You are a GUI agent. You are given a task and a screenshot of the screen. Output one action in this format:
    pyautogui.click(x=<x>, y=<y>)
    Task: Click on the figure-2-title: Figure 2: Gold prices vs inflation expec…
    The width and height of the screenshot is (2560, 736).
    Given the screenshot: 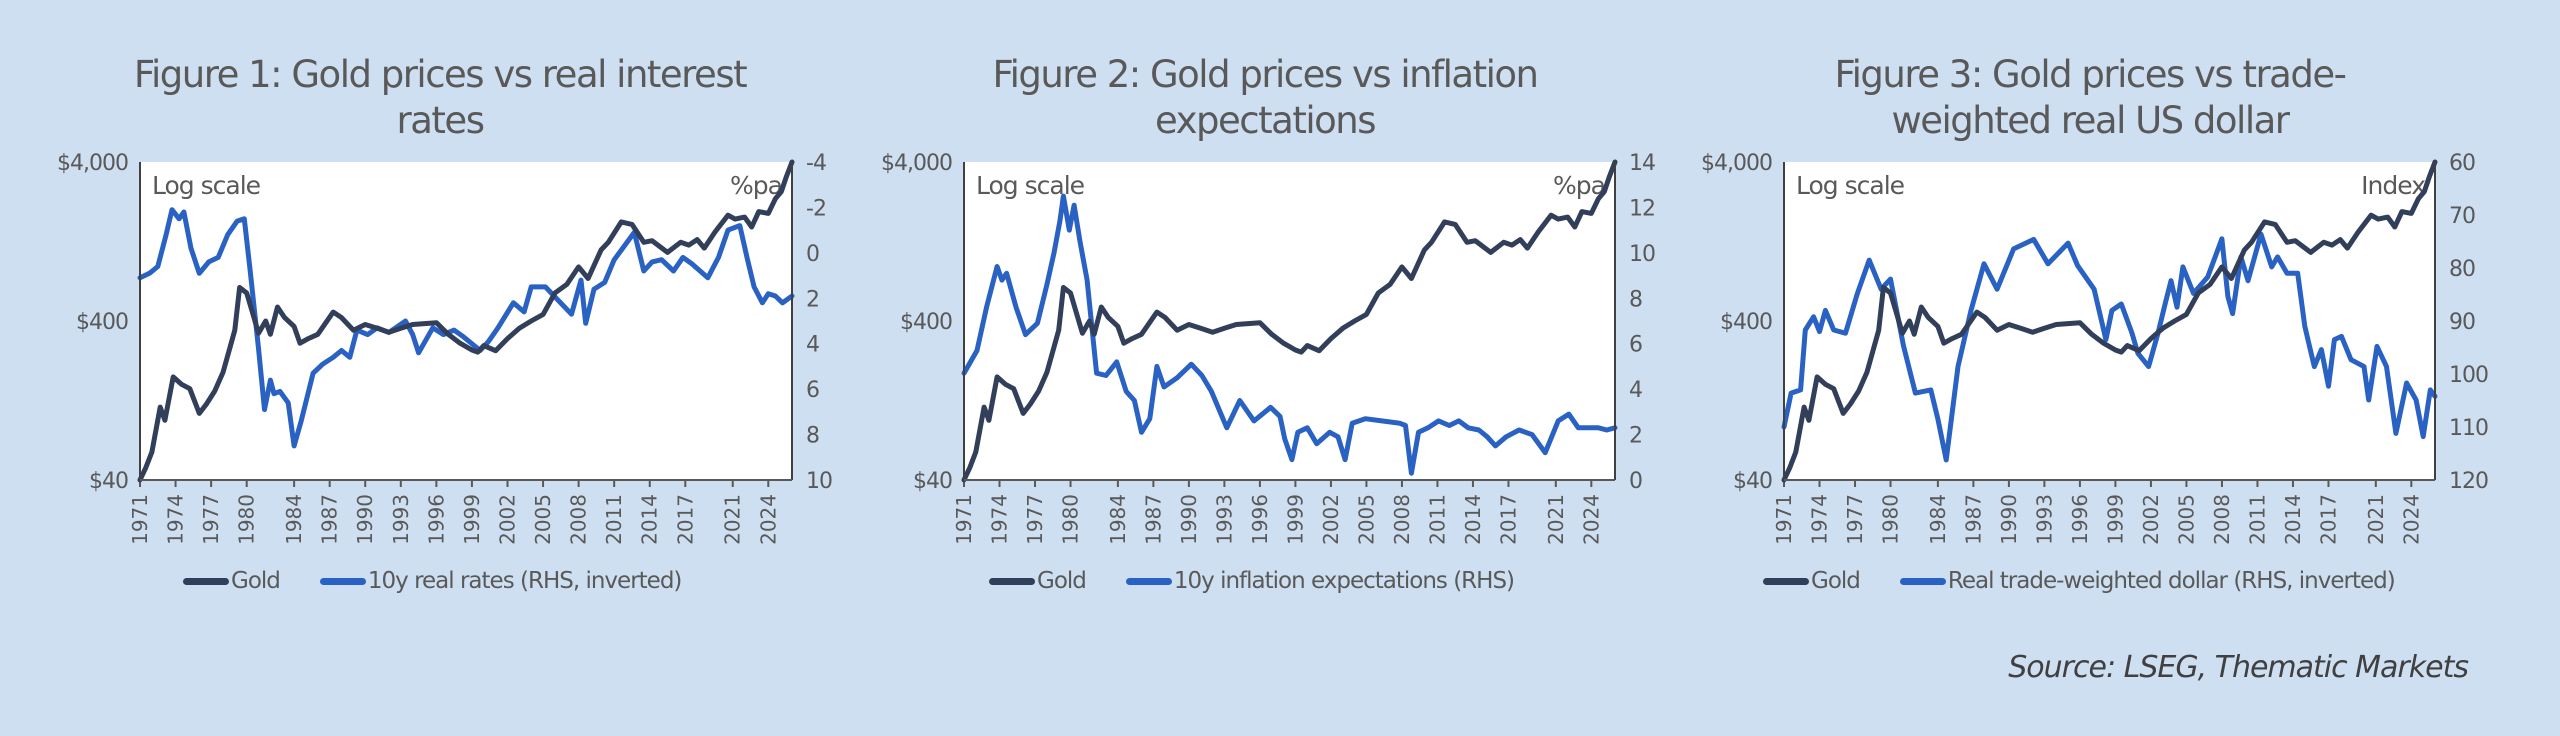 What is the action you would take?
    pyautogui.click(x=1265, y=97)
    